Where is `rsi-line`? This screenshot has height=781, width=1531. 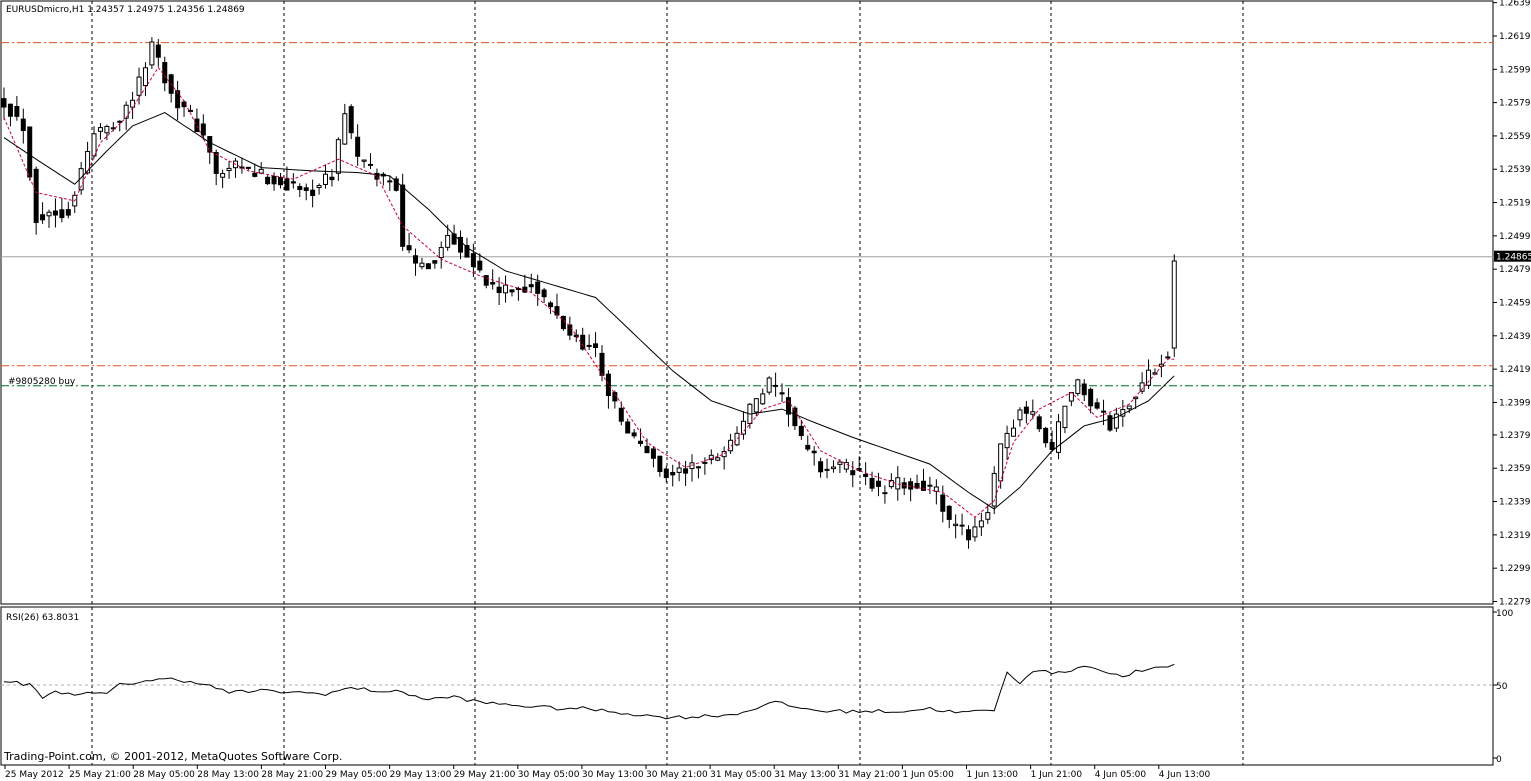 rsi-line is located at coordinates (589, 691).